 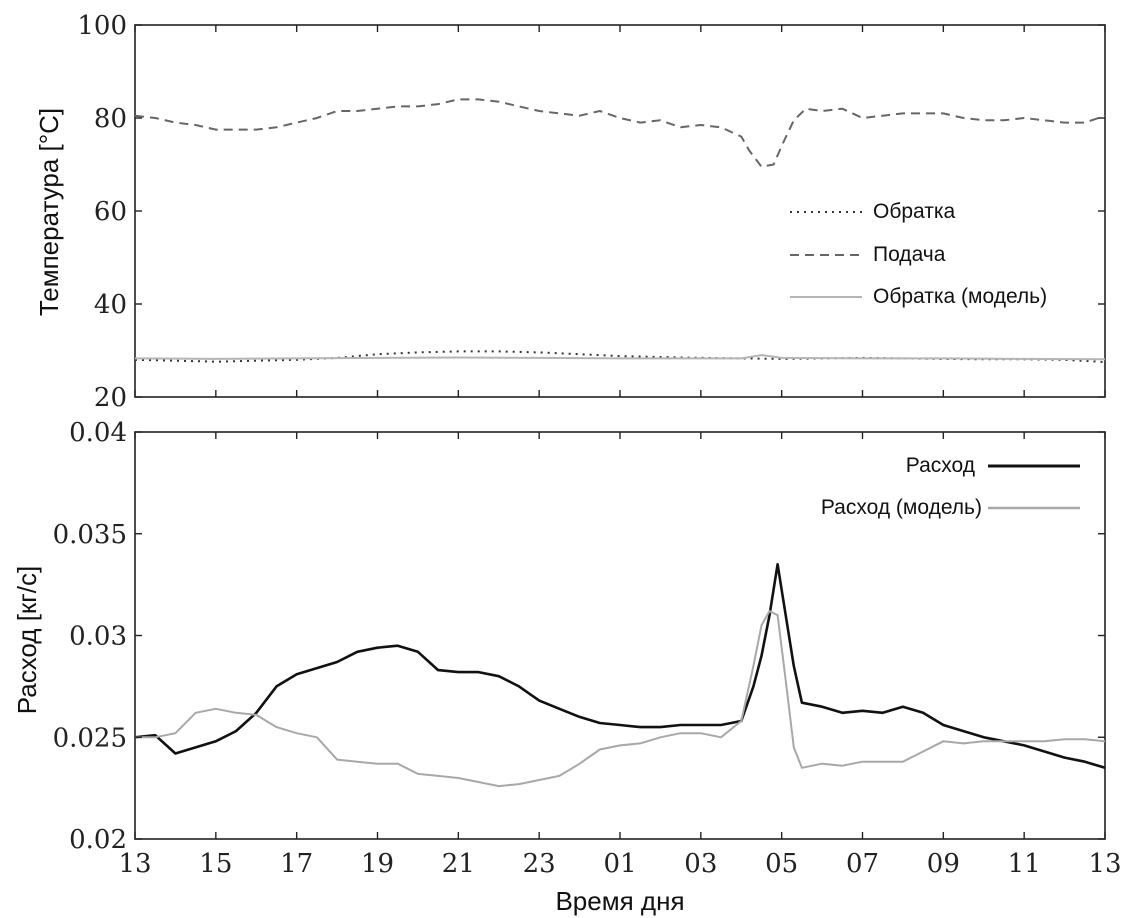 What do you see at coordinates (90, 738) in the screenshot?
I see `flow-y-tick-label: 0.025` at bounding box center [90, 738].